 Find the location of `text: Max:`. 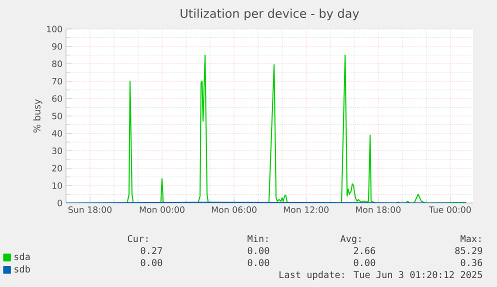

text: Max: is located at coordinates (470, 238).